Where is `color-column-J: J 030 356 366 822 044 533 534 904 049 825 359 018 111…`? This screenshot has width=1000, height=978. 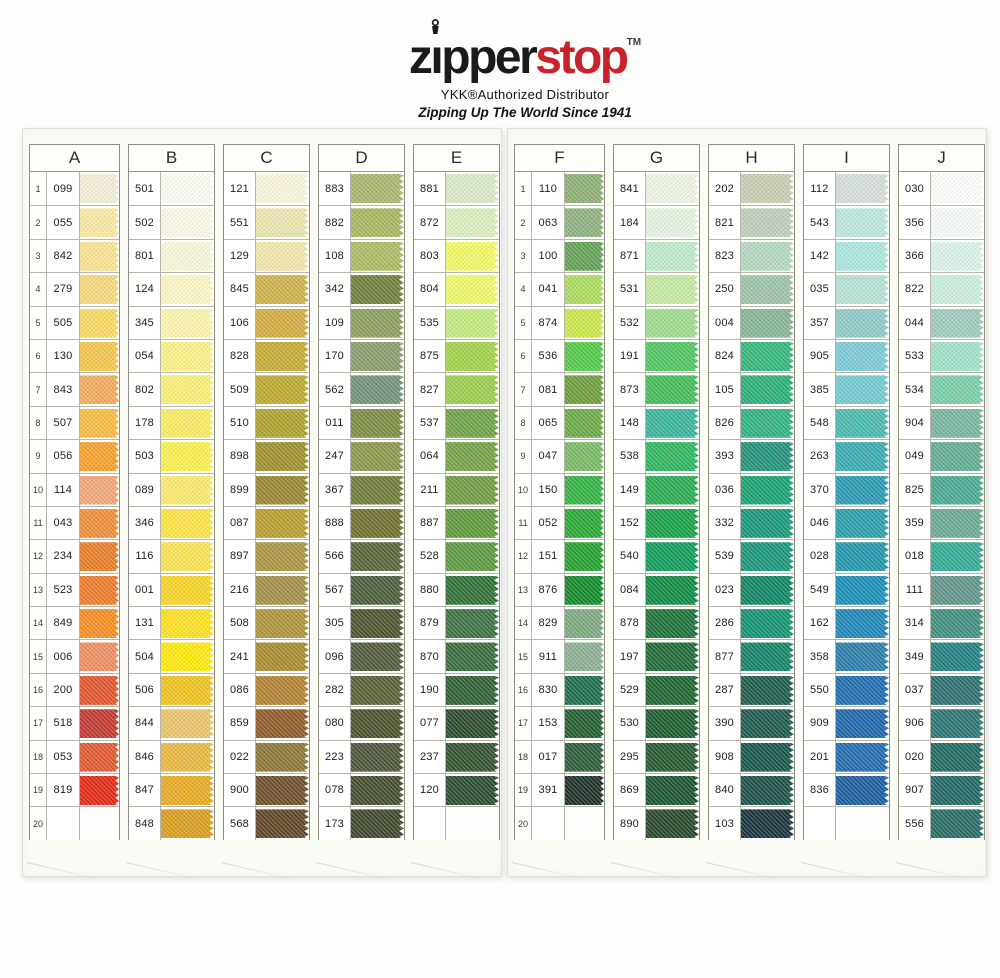 color-column-J: J 030 356 366 822 044 533 534 904 049 825 359 018 111… is located at coordinates (941, 492).